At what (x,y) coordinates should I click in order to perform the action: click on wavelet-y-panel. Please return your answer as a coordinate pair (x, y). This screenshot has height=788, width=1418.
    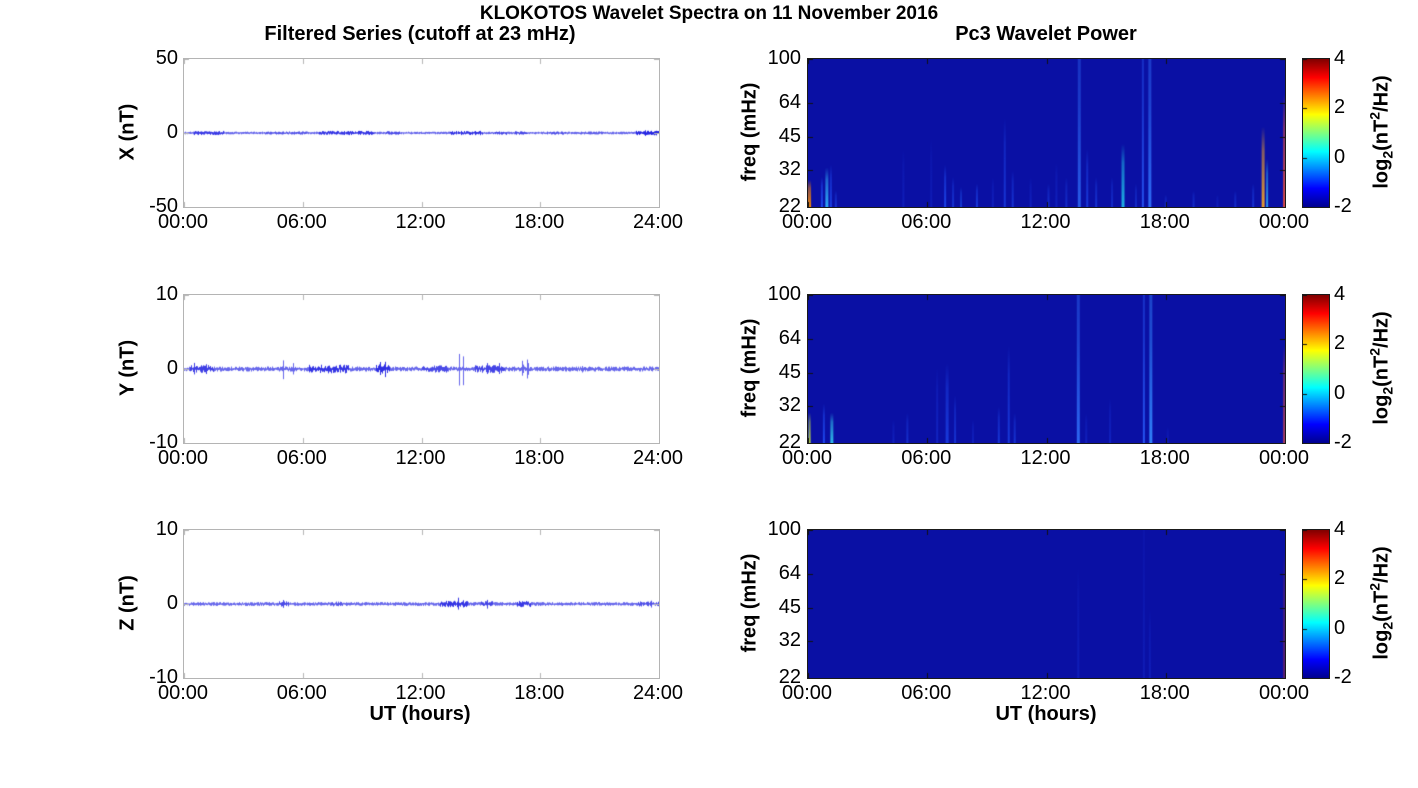
    Looking at the image, I should click on (1046, 369).